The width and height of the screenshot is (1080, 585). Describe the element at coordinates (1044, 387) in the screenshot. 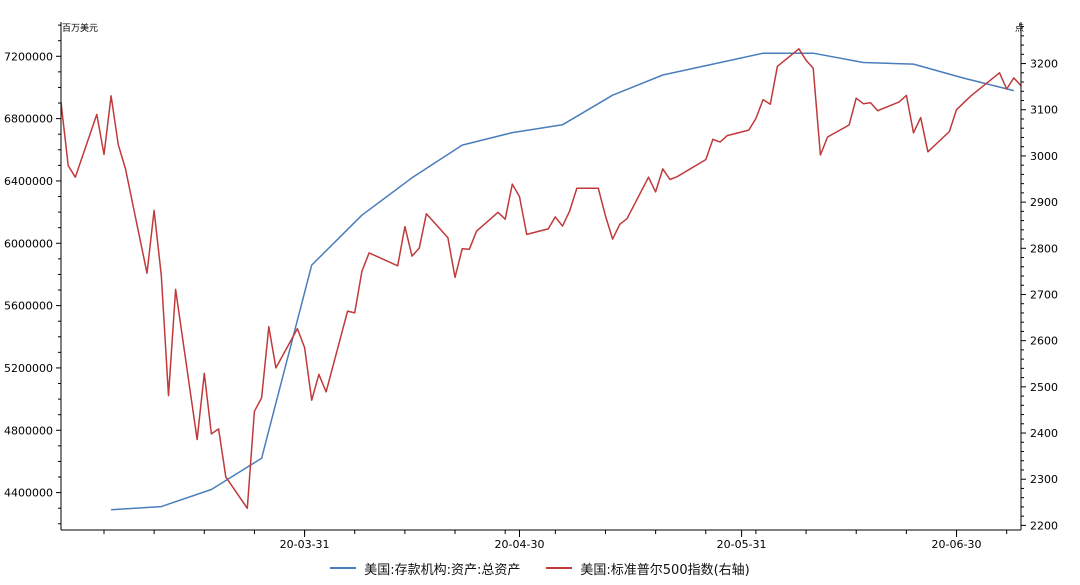

I see `right-tick-label: 2500` at that location.